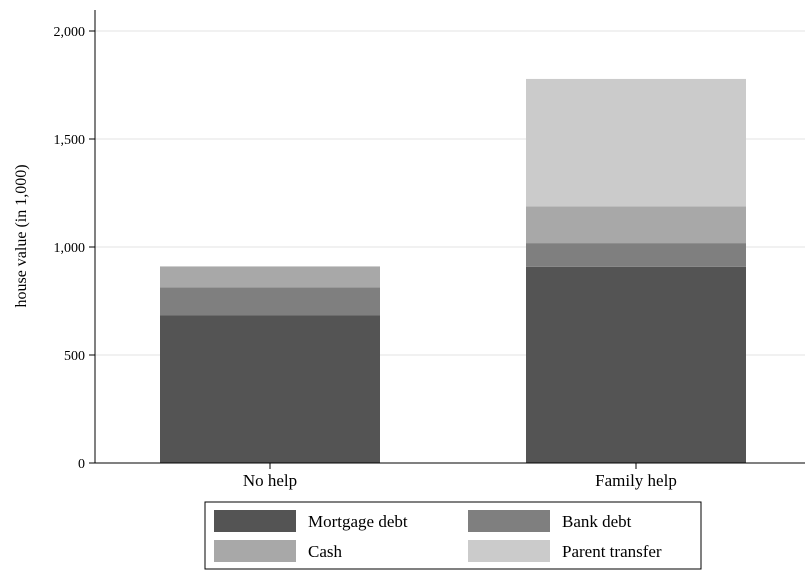  I want to click on y-tick-label: 0, so click(81, 464).